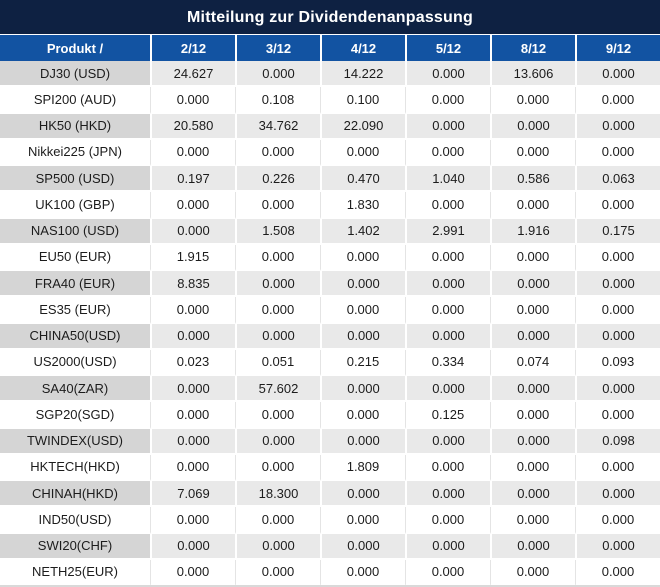  Describe the element at coordinates (532, 231) in the screenshot. I see `value-cell: 1.916` at that location.